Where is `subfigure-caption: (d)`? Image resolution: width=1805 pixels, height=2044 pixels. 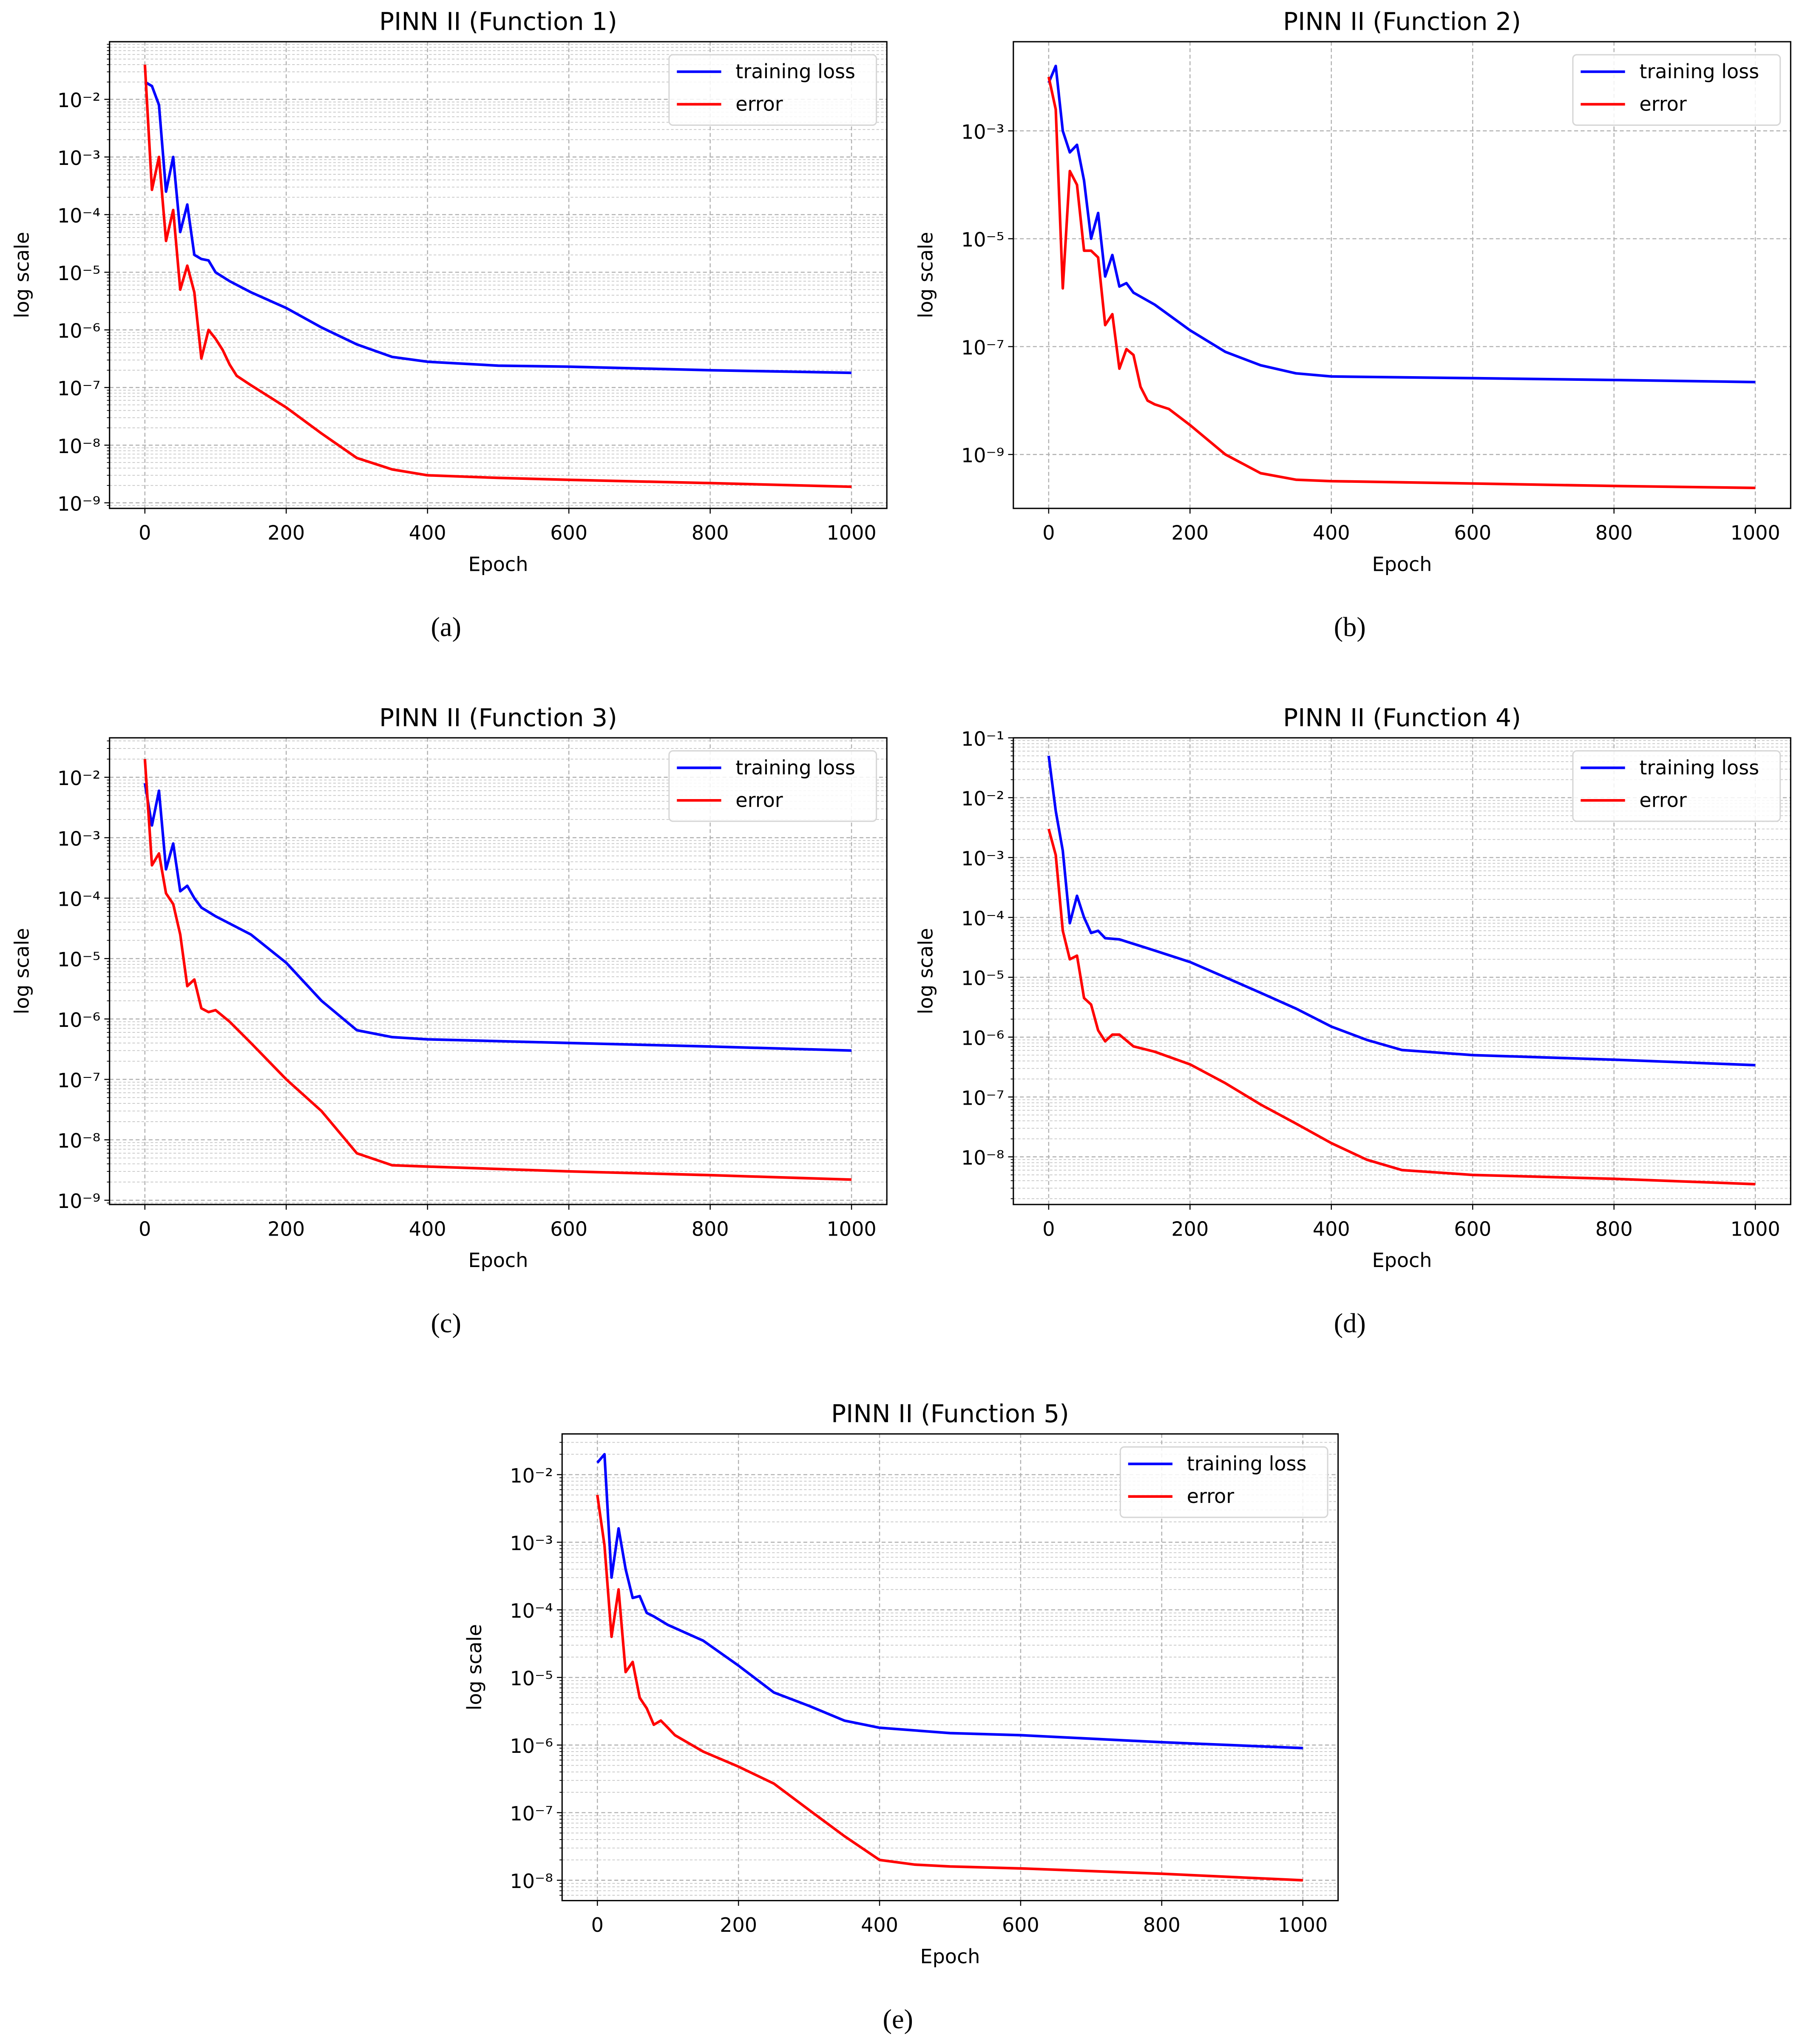
subfigure-caption: (d) is located at coordinates (1350, 1323).